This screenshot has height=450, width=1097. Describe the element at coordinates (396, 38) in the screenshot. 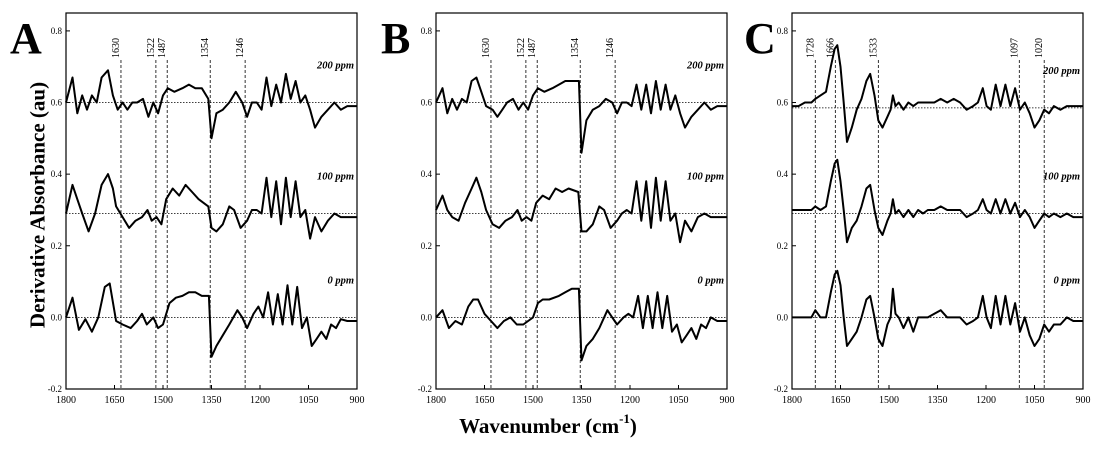

I see `panel-b-letter: B` at that location.